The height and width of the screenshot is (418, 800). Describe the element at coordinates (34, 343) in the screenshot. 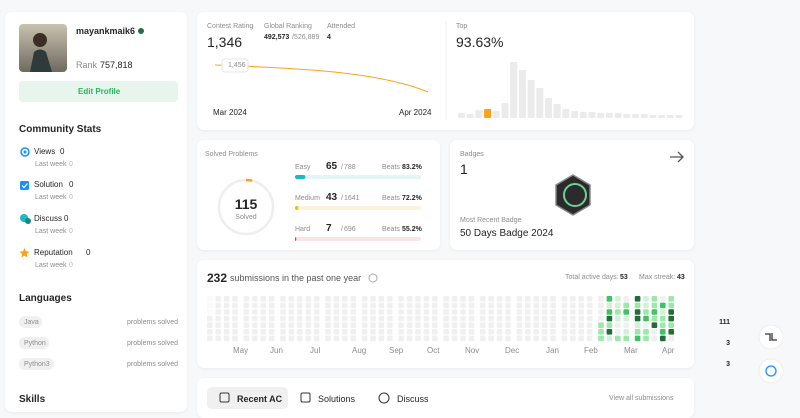

I see `language-pill` at that location.